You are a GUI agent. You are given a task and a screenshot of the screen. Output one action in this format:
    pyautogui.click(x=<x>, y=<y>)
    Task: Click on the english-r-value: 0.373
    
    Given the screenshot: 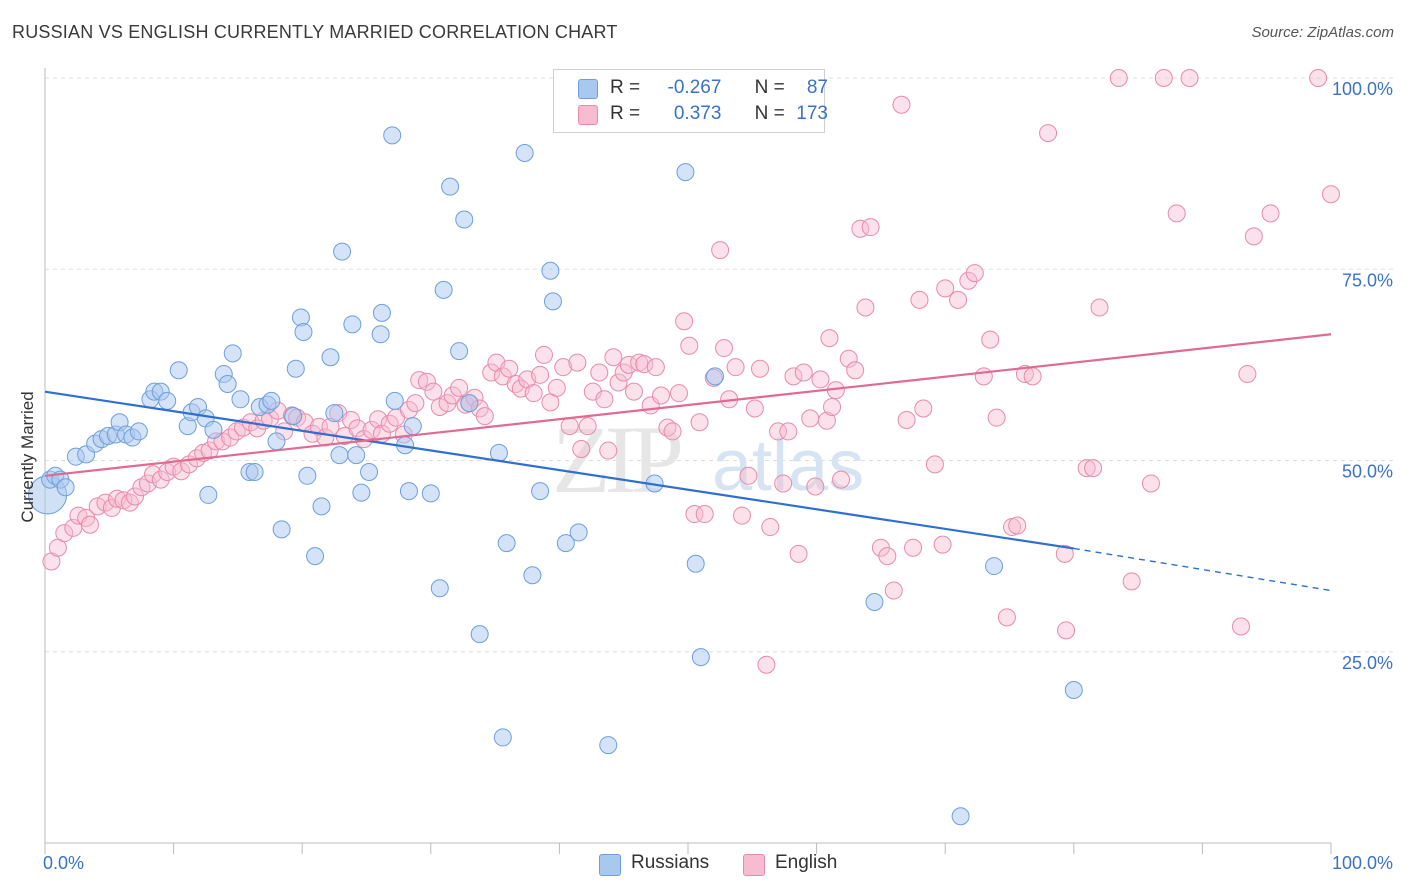 What is the action you would take?
    pyautogui.click(x=697, y=113)
    